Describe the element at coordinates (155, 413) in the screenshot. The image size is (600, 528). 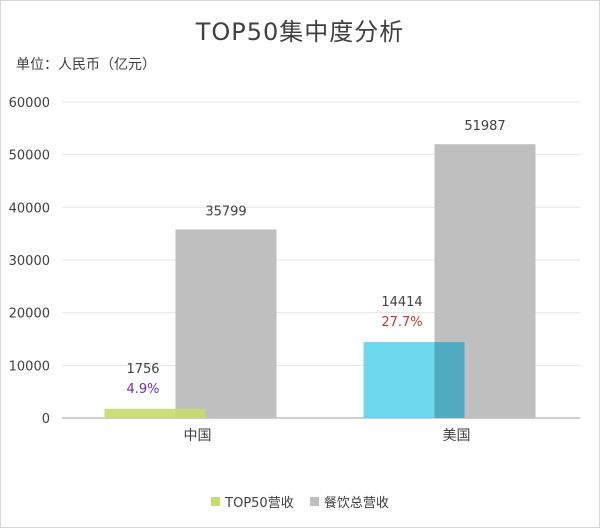
I see `bar-top50` at that location.